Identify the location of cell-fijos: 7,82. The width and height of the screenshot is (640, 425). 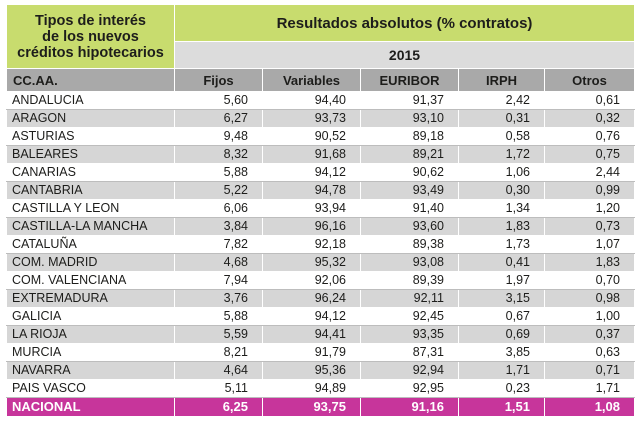
(218, 244).